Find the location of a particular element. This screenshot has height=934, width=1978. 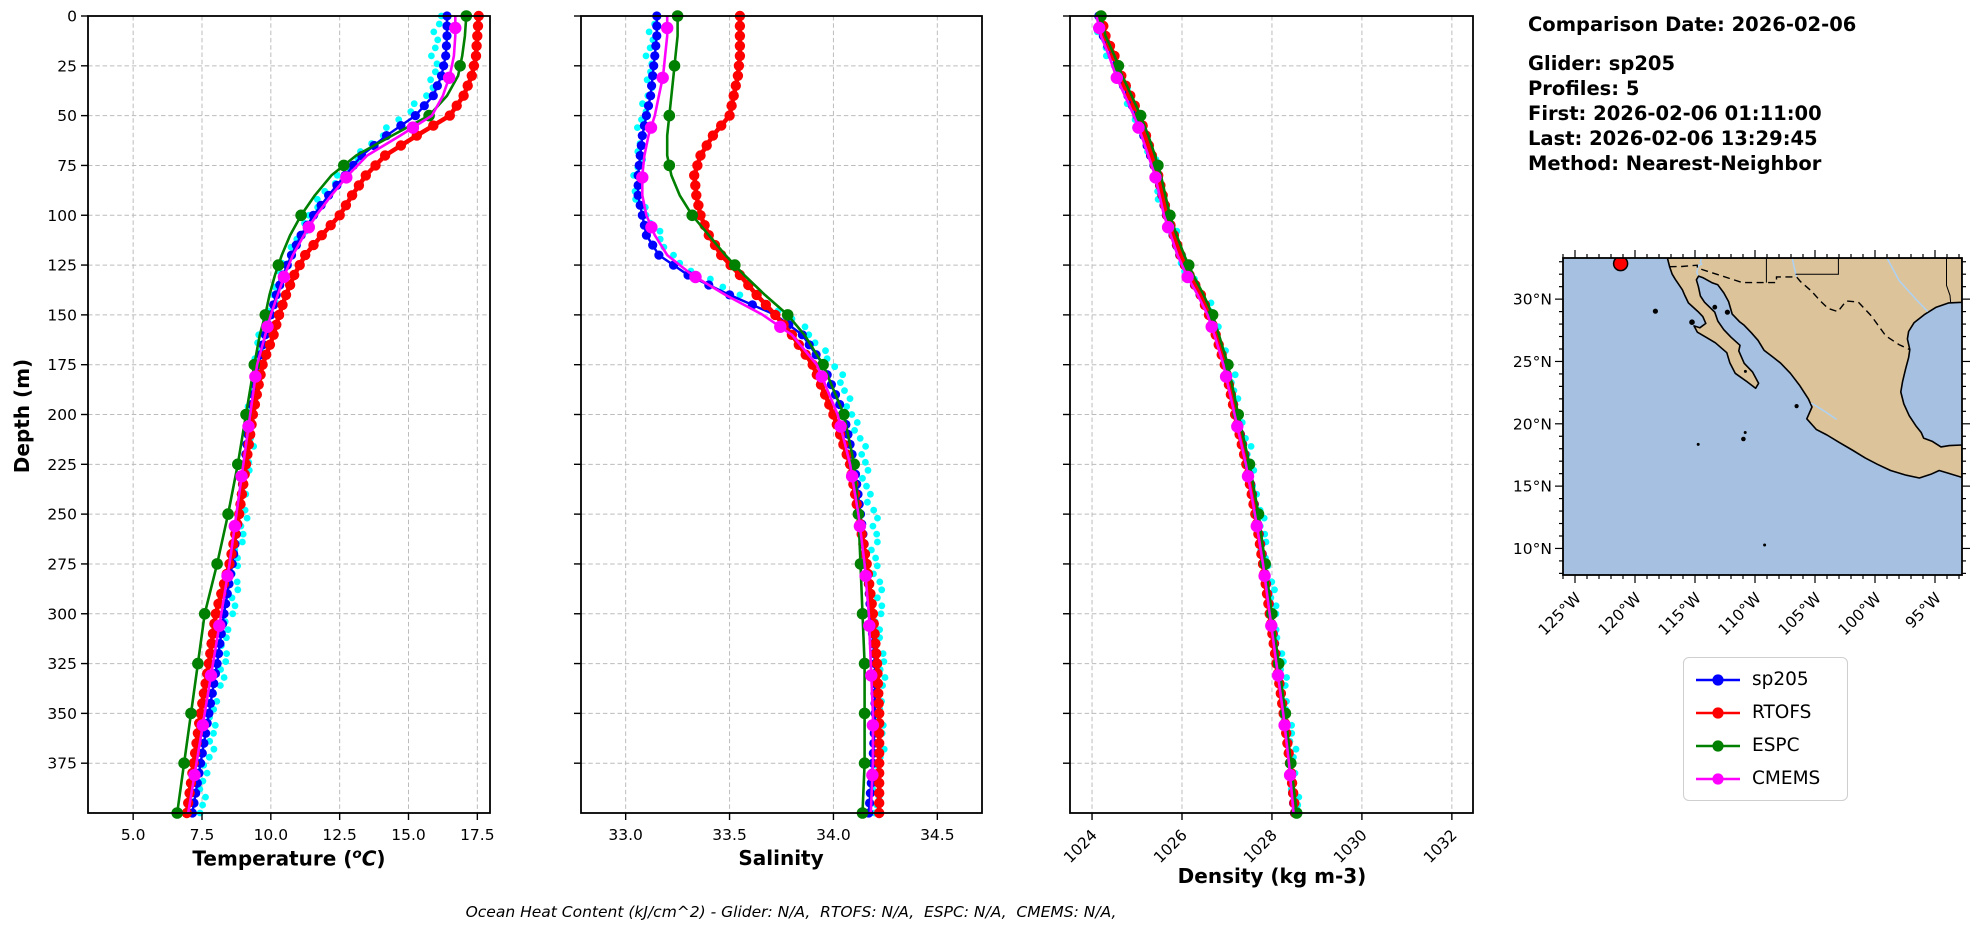

map-lat-label: 10°N is located at coordinates (1532, 549).